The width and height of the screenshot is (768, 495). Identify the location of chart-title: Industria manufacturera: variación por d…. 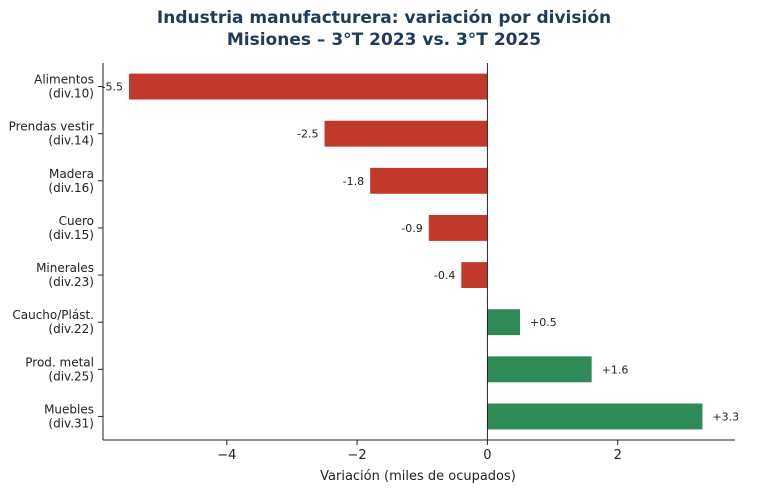
(384, 18).